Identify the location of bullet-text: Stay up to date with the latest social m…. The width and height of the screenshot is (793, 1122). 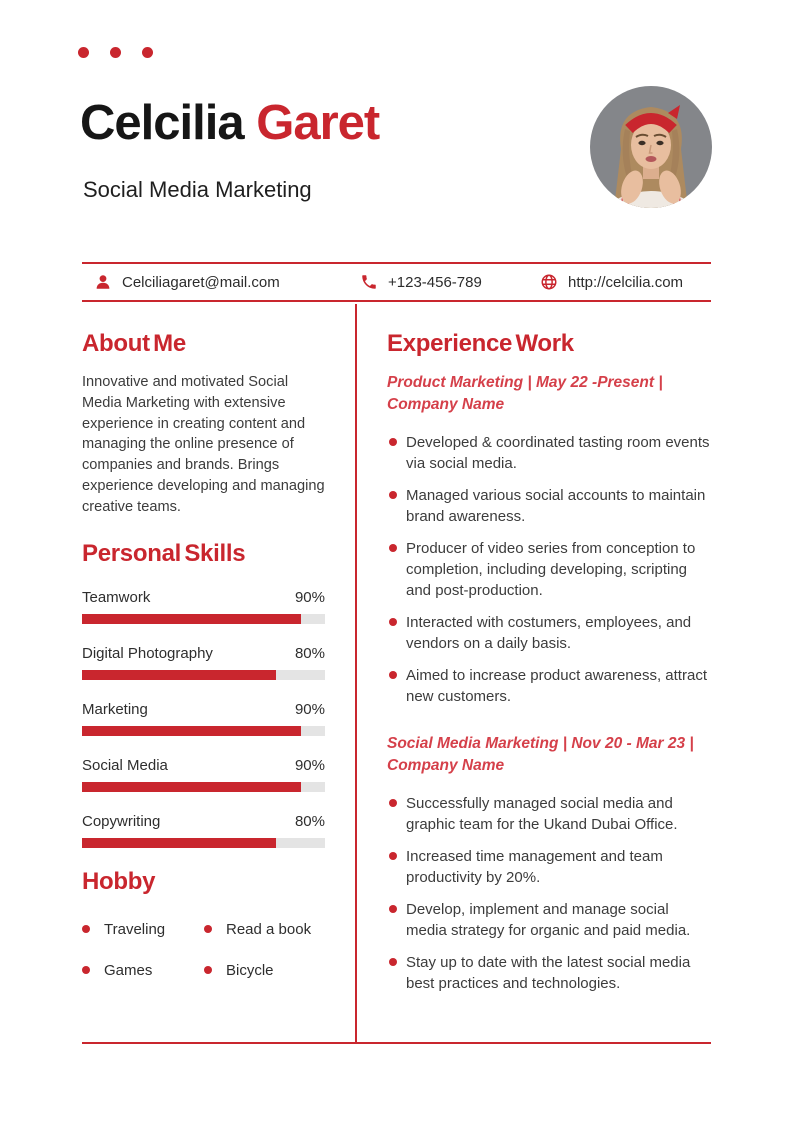
(548, 973).